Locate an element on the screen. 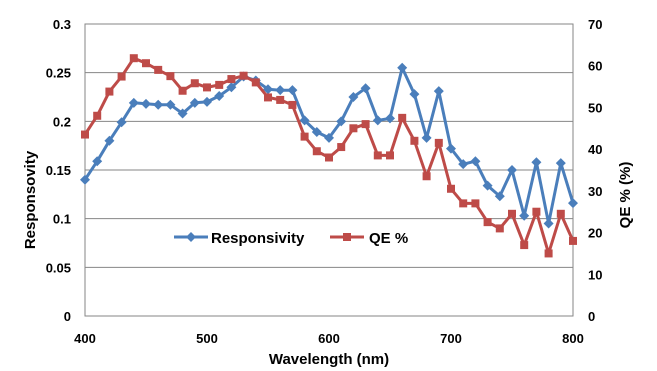  x-axis-title: Wavelength (nm) is located at coordinates (329, 359).